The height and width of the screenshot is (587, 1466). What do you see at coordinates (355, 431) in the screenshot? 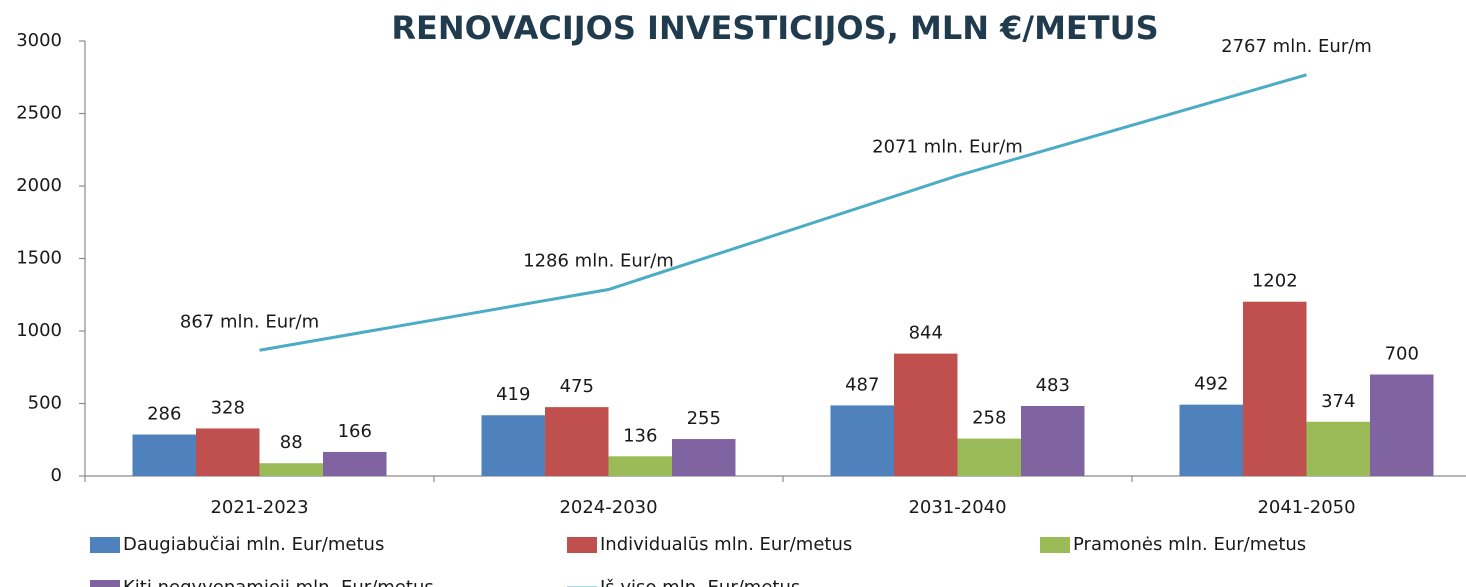
I see `data-label: 166` at bounding box center [355, 431].